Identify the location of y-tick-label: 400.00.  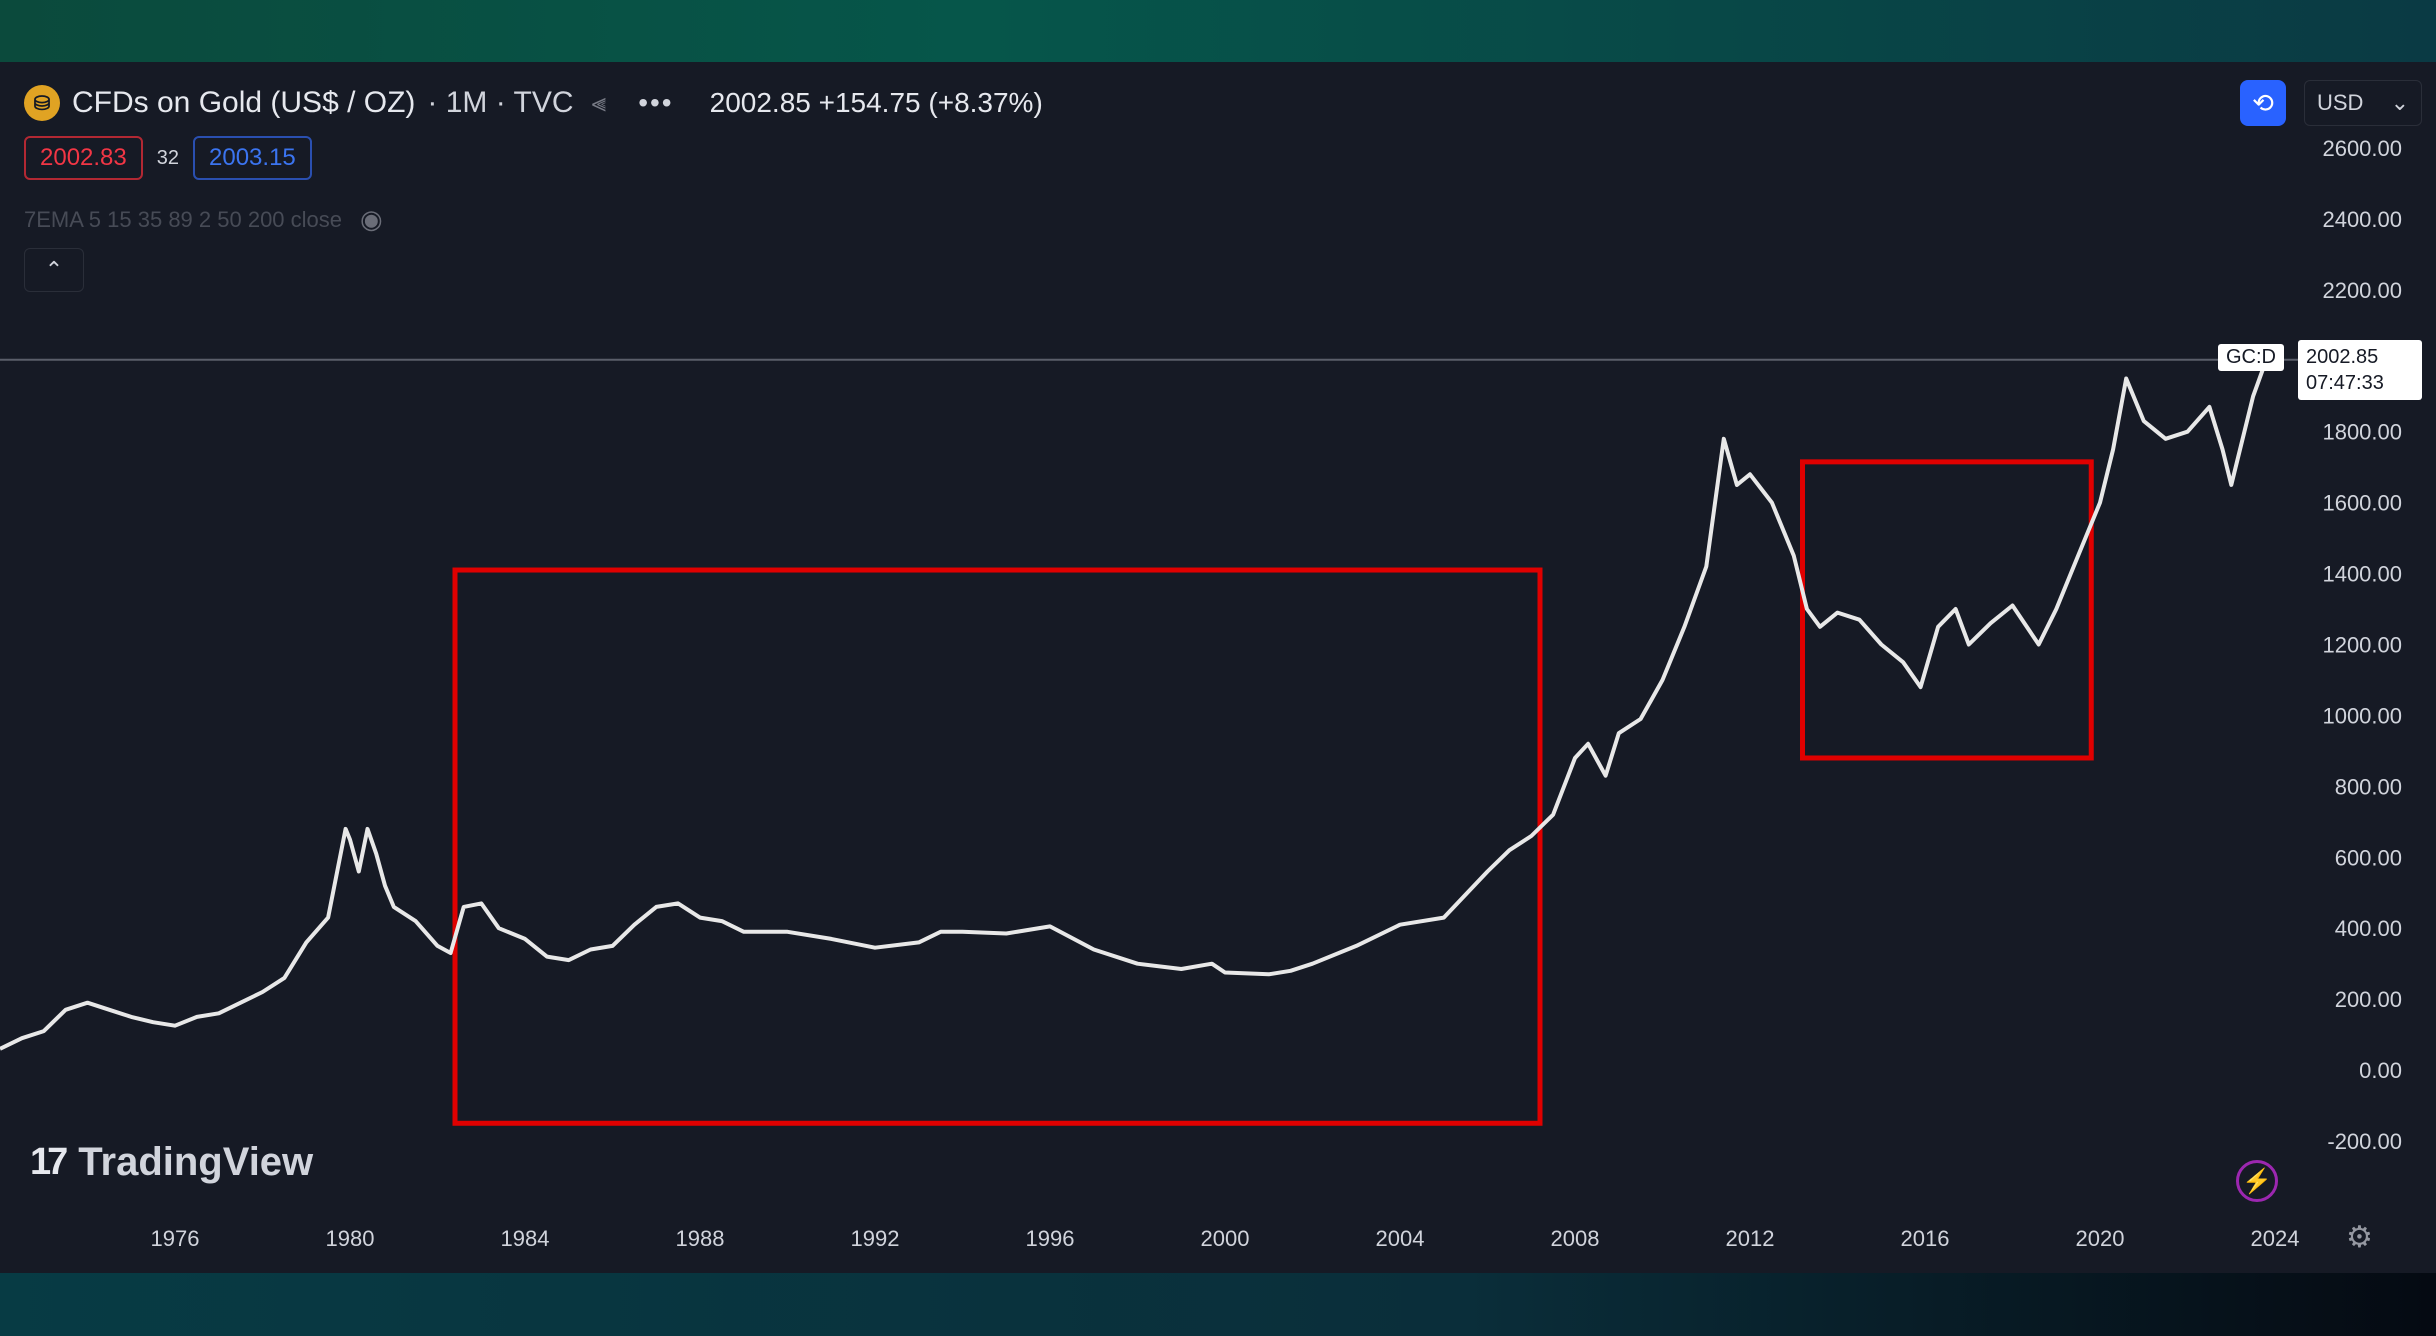
(2368, 928).